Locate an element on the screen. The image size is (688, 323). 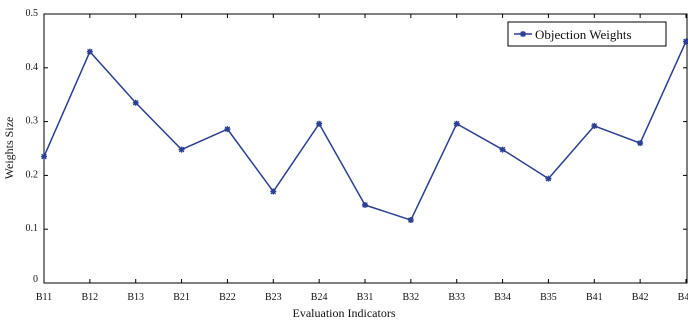
x-tick-label: B41 is located at coordinates (594, 297).